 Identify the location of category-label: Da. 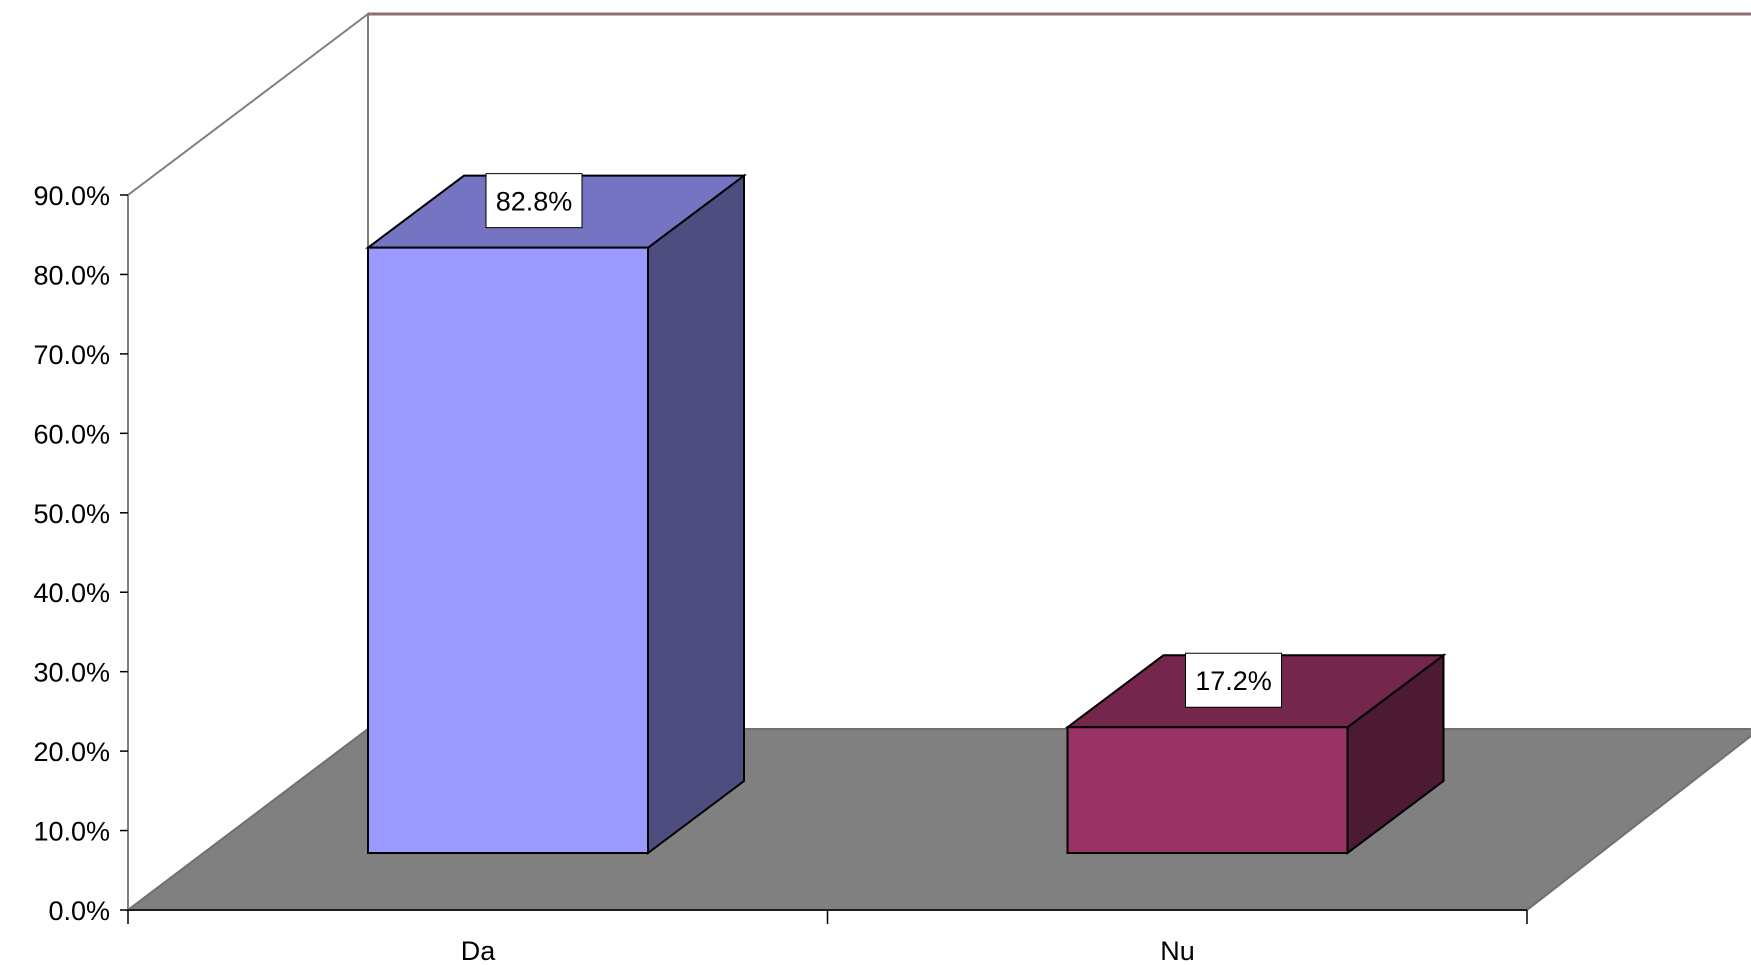
(478, 950).